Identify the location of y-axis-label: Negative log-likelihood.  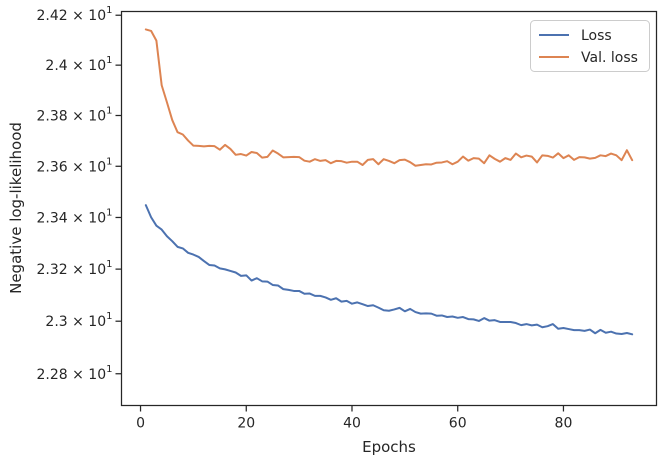
(16, 208).